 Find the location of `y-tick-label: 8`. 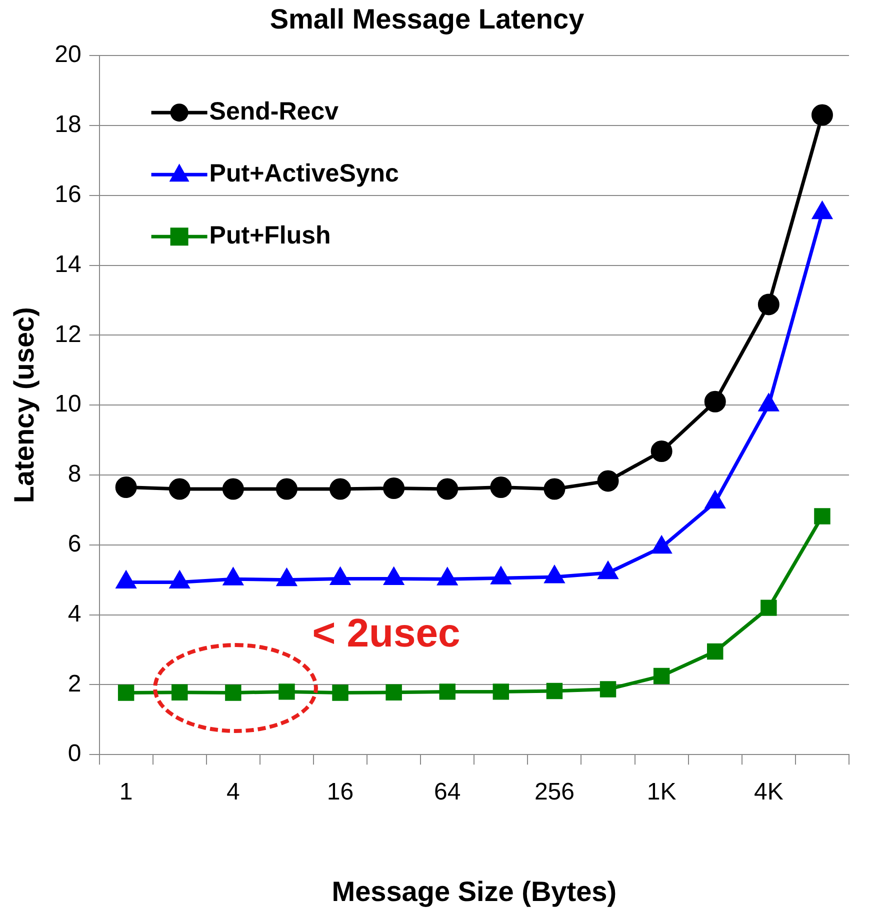

y-tick-label: 8 is located at coordinates (75, 474).